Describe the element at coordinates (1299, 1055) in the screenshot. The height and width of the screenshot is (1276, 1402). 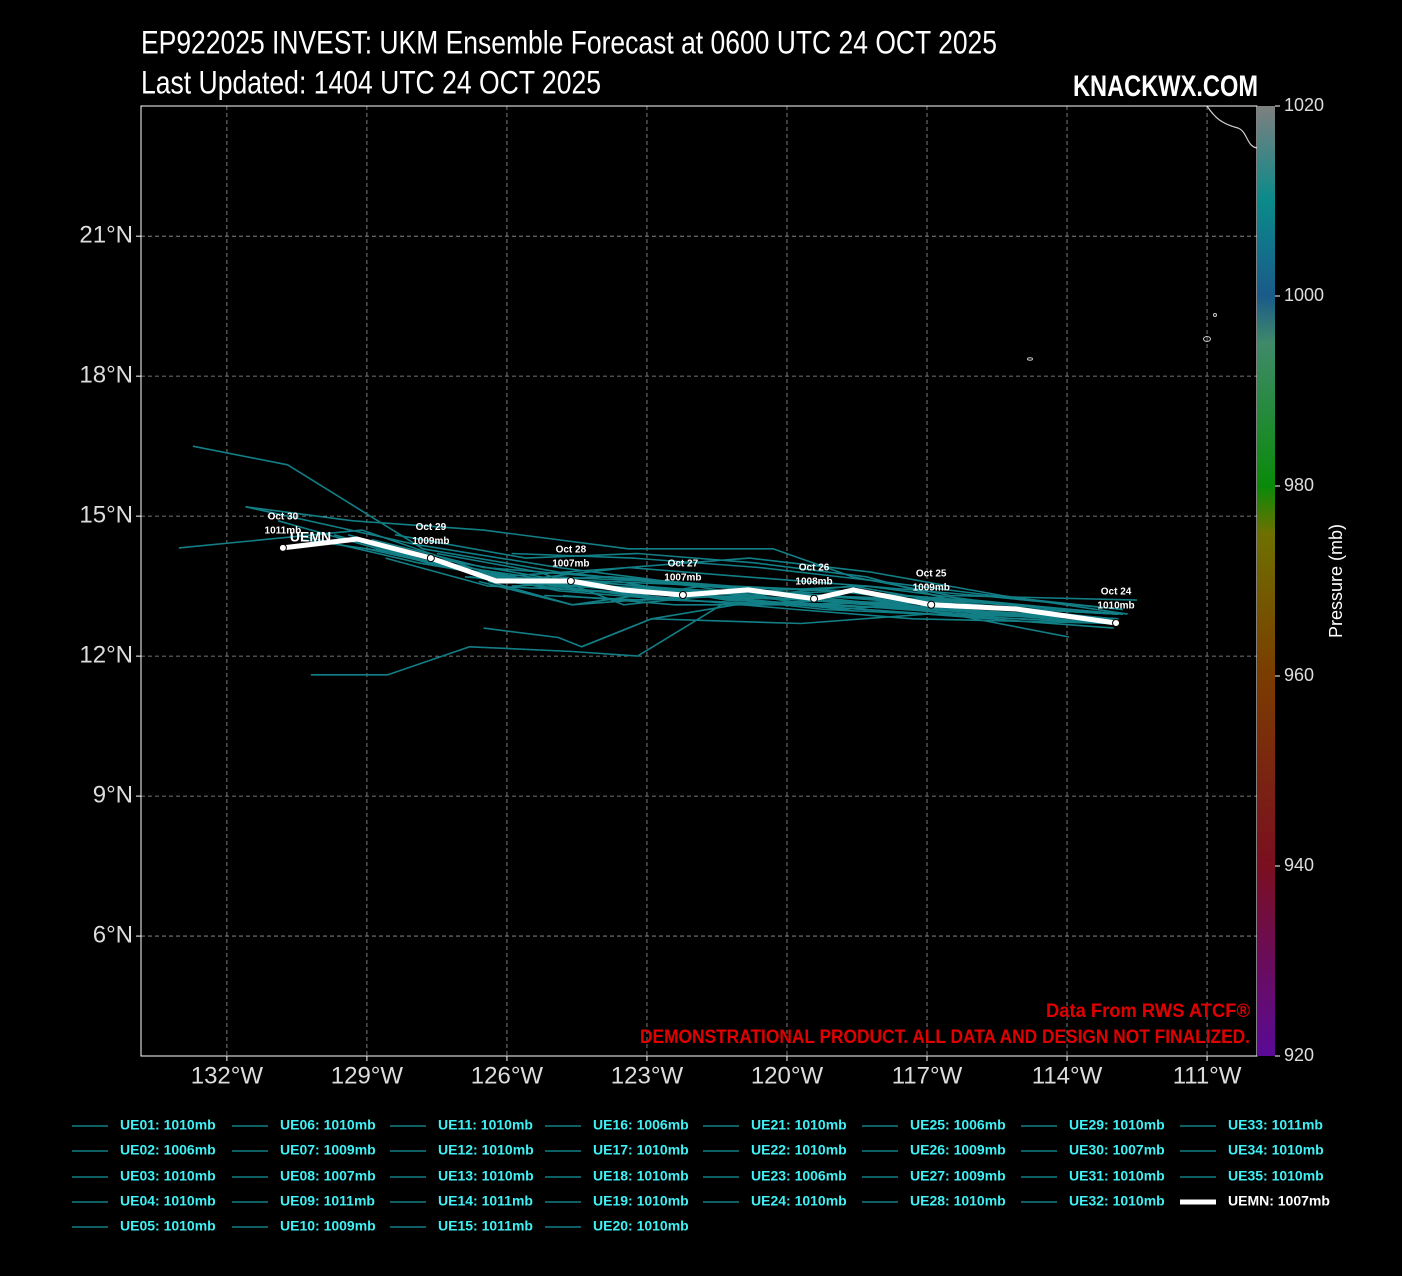
I see `colorbar-tick-label: 920` at that location.